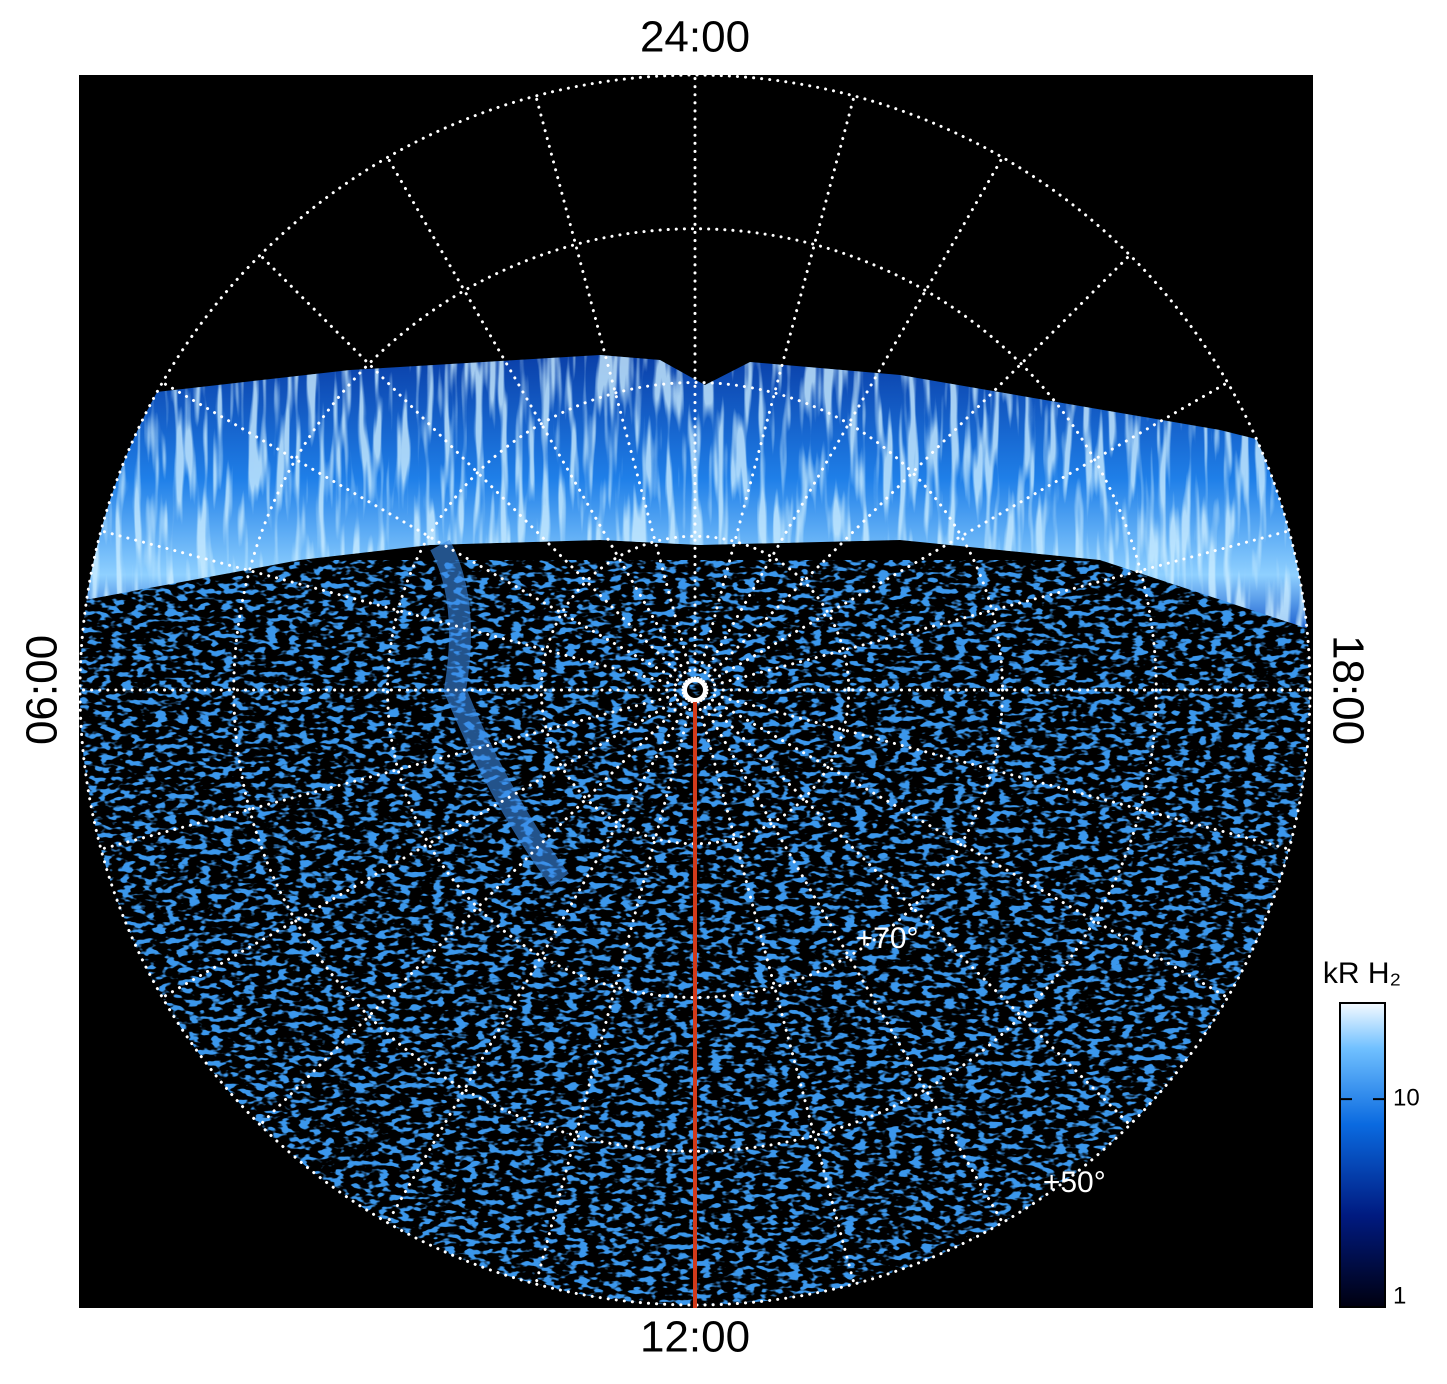 Image resolution: width=1447 pixels, height=1384 pixels. I want to click on latitude-label: +70°, so click(887, 938).